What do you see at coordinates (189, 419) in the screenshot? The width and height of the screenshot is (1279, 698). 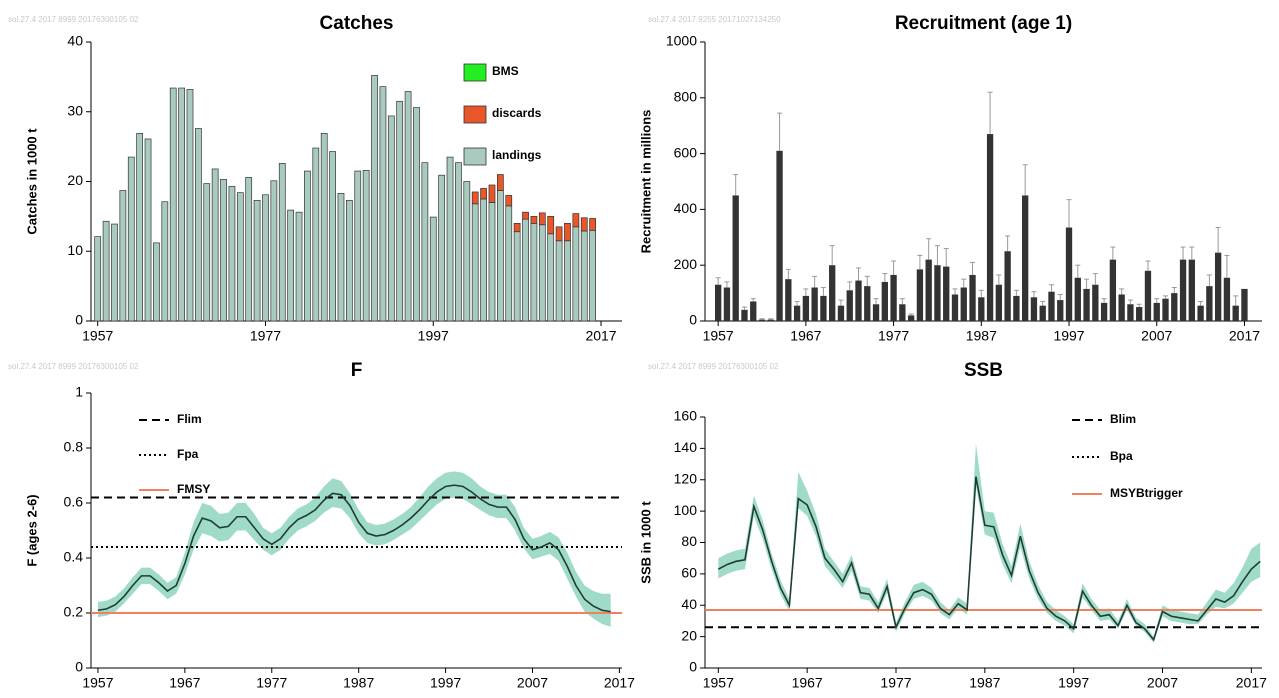 I see `legend-label: Flim` at bounding box center [189, 419].